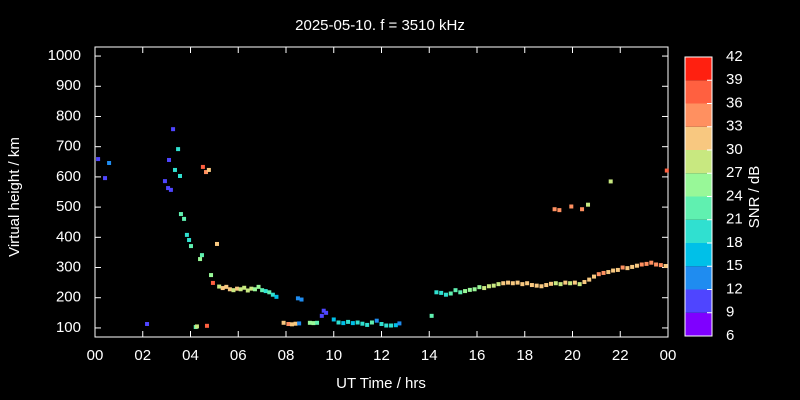 The height and width of the screenshot is (400, 800). What do you see at coordinates (68, 115) in the screenshot?
I see `y-tick-label: 800` at bounding box center [68, 115].